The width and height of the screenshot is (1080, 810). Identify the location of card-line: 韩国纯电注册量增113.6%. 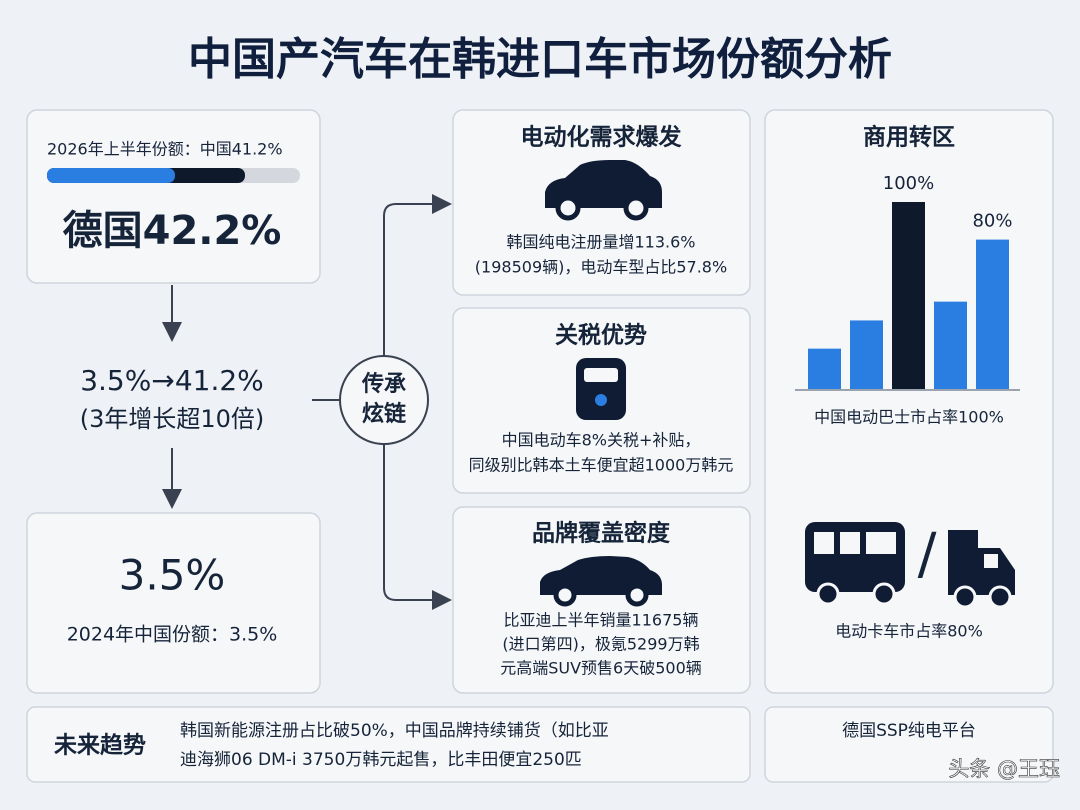
(600, 242).